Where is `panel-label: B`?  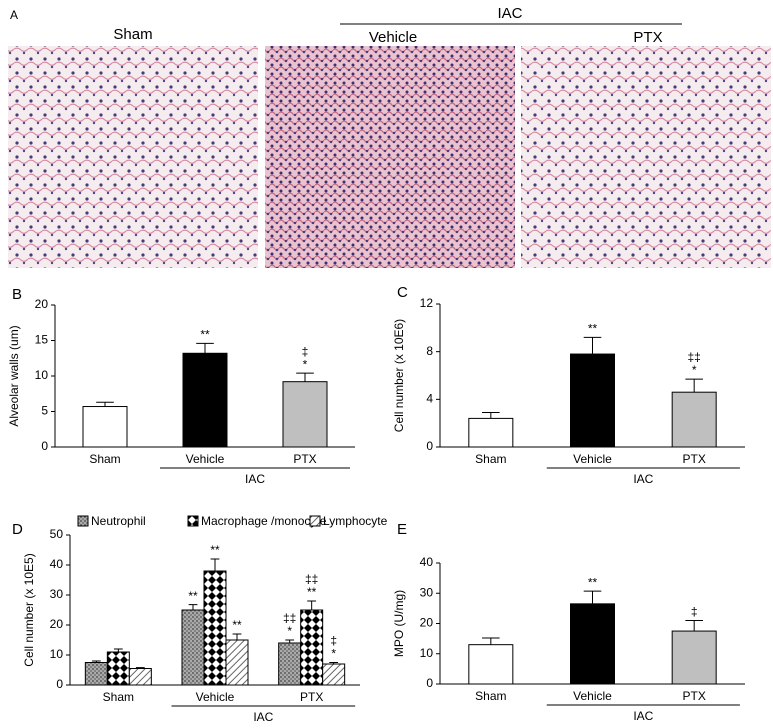 panel-label: B is located at coordinates (17, 294).